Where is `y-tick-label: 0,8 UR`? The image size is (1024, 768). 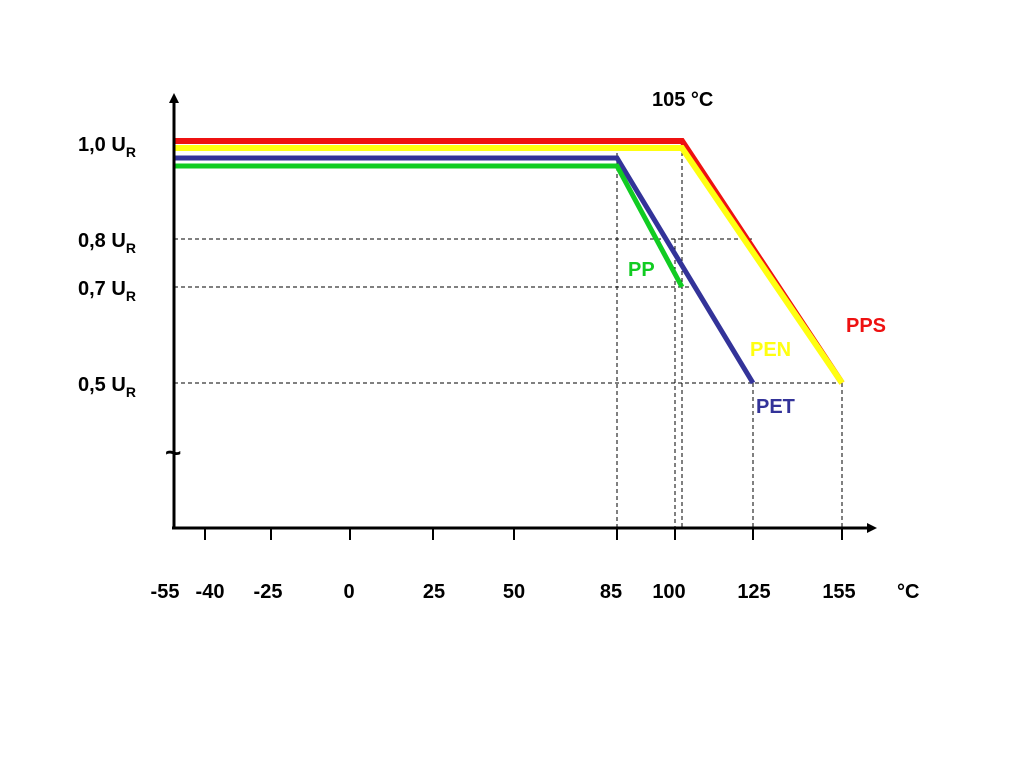
y-tick-label: 0,8 UR is located at coordinates (107, 243).